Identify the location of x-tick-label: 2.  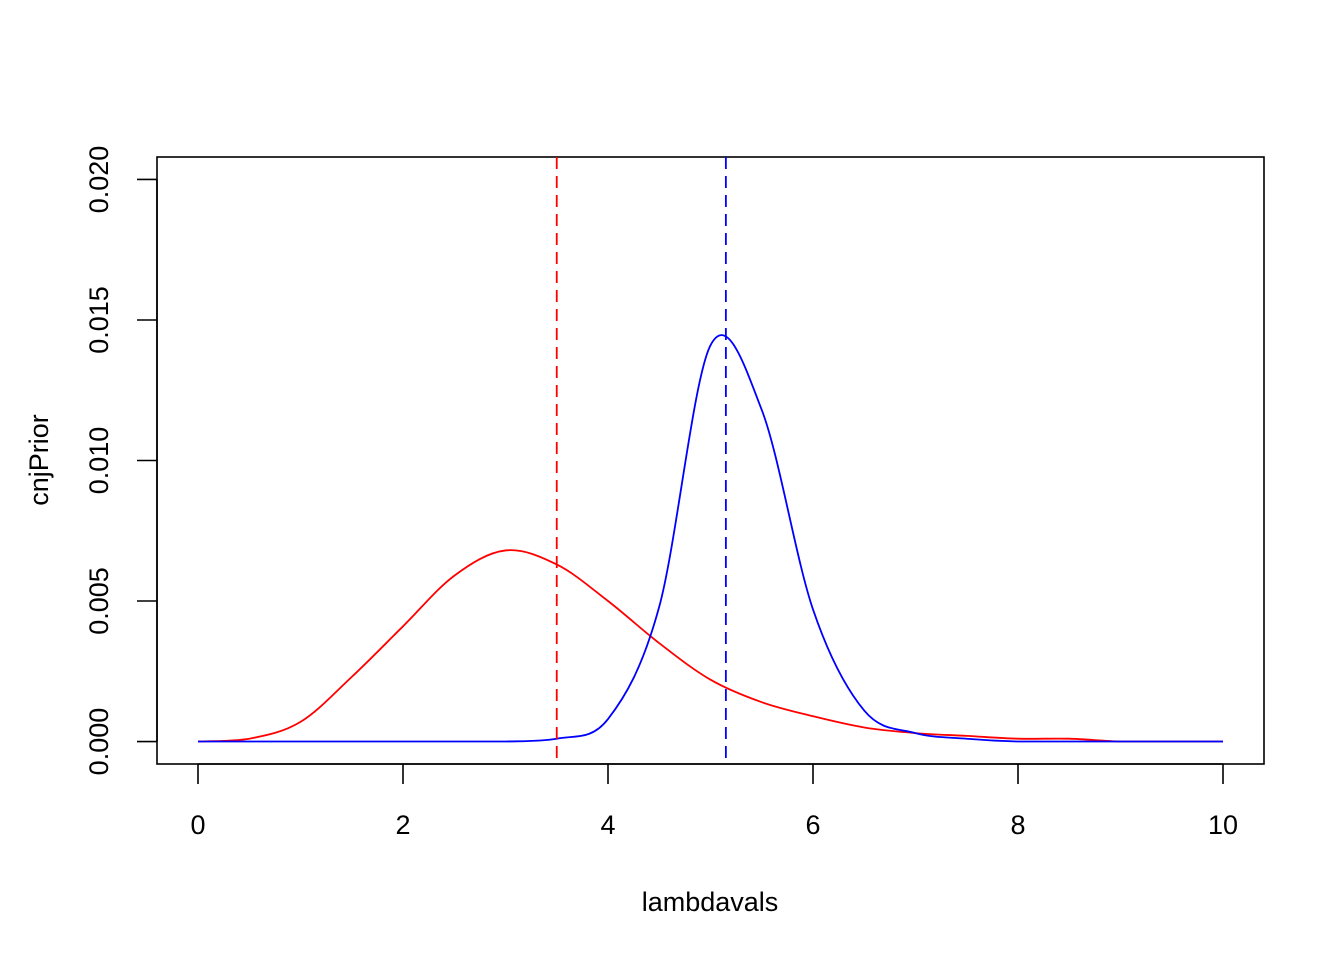
(402, 825).